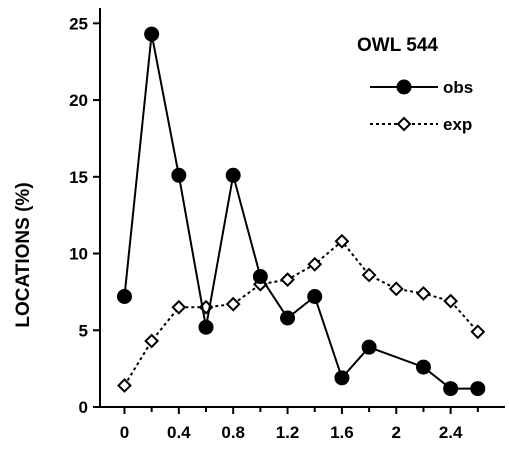 This screenshot has height=450, width=509. What do you see at coordinates (83, 330) in the screenshot?
I see `y-tick-label: 5` at bounding box center [83, 330].